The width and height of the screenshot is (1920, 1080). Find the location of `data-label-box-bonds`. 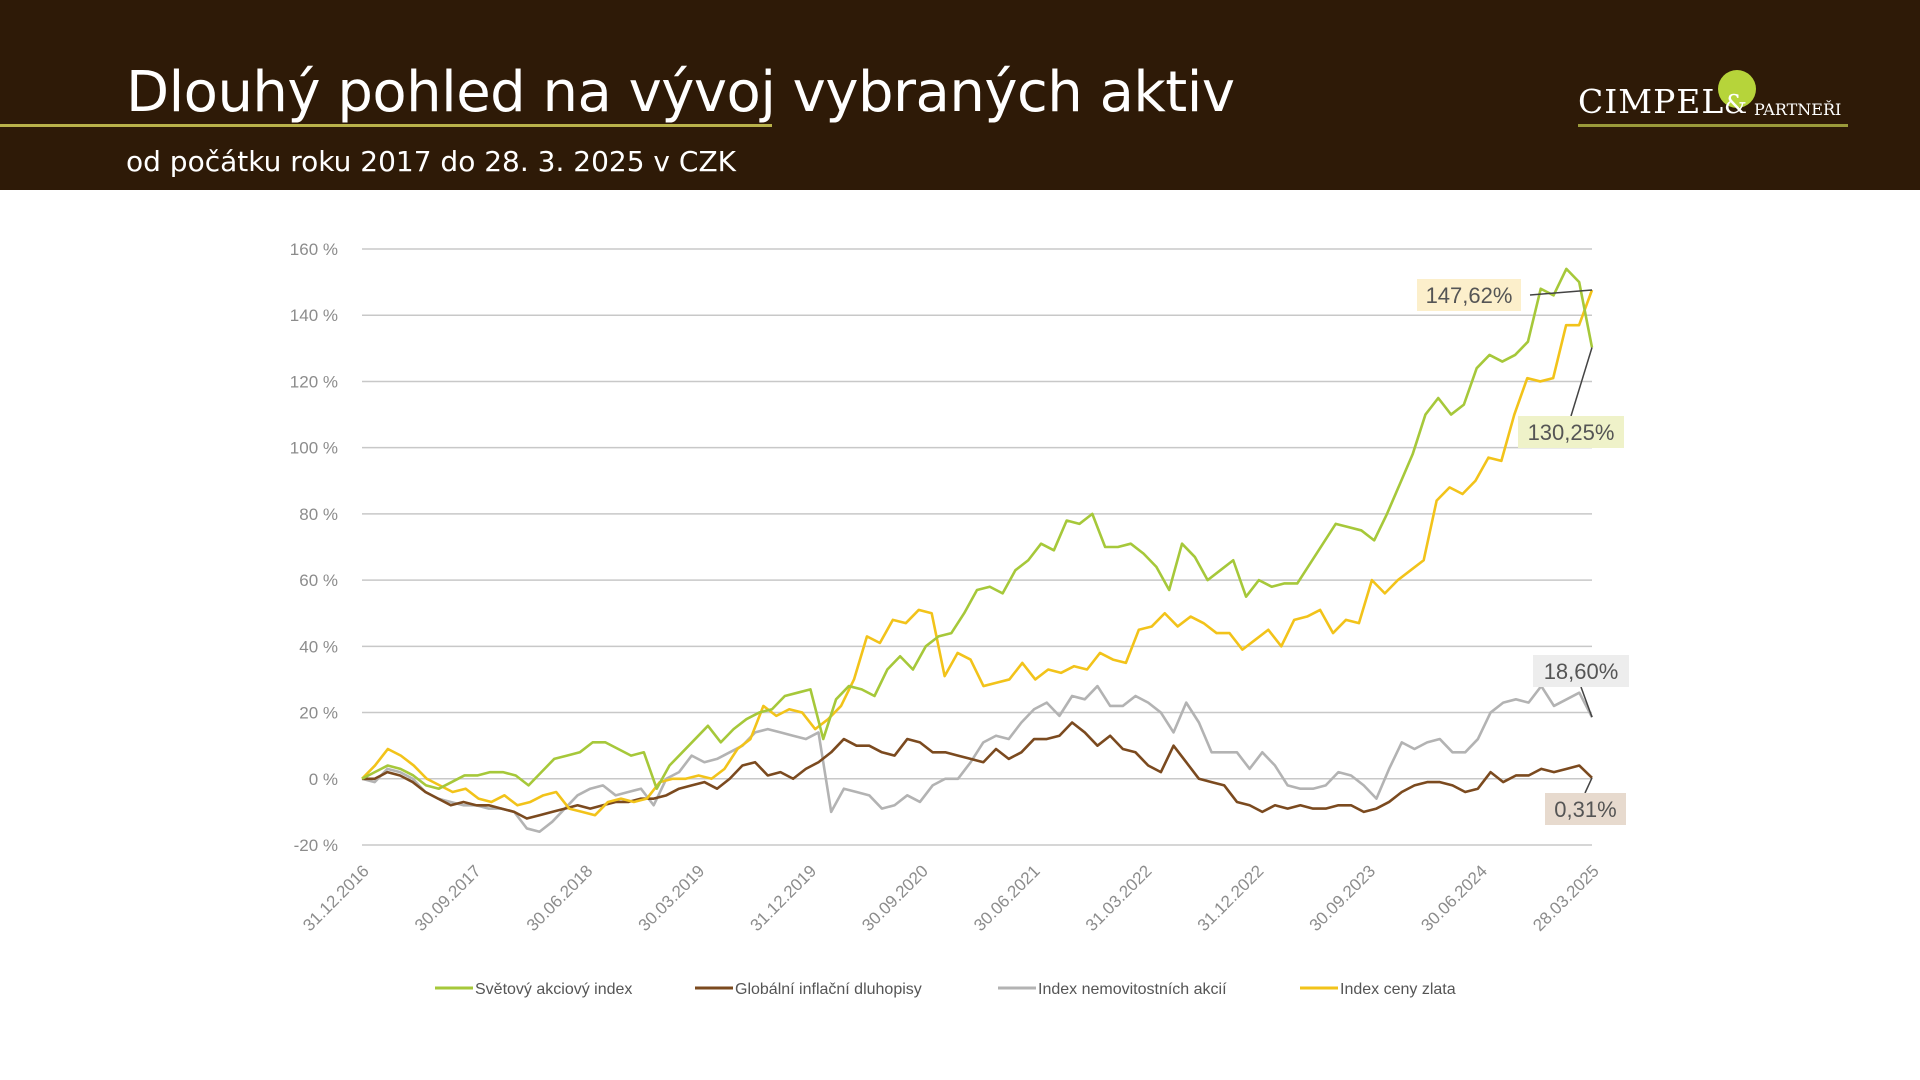

data-label-box-bonds is located at coordinates (1585, 809).